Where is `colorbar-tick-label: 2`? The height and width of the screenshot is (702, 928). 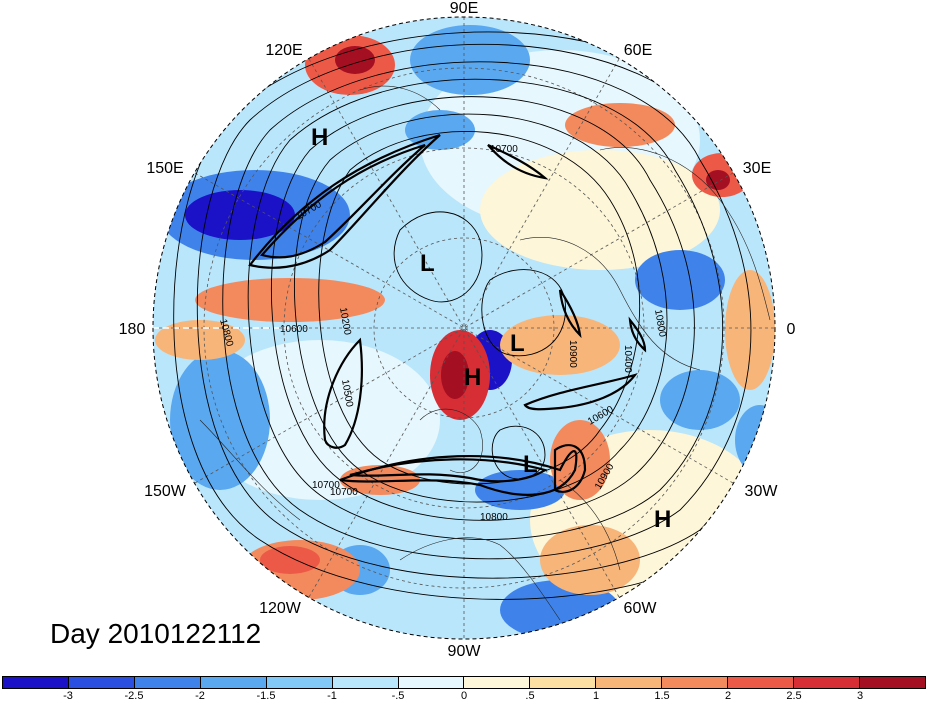 colorbar-tick-label: 2 is located at coordinates (728, 696).